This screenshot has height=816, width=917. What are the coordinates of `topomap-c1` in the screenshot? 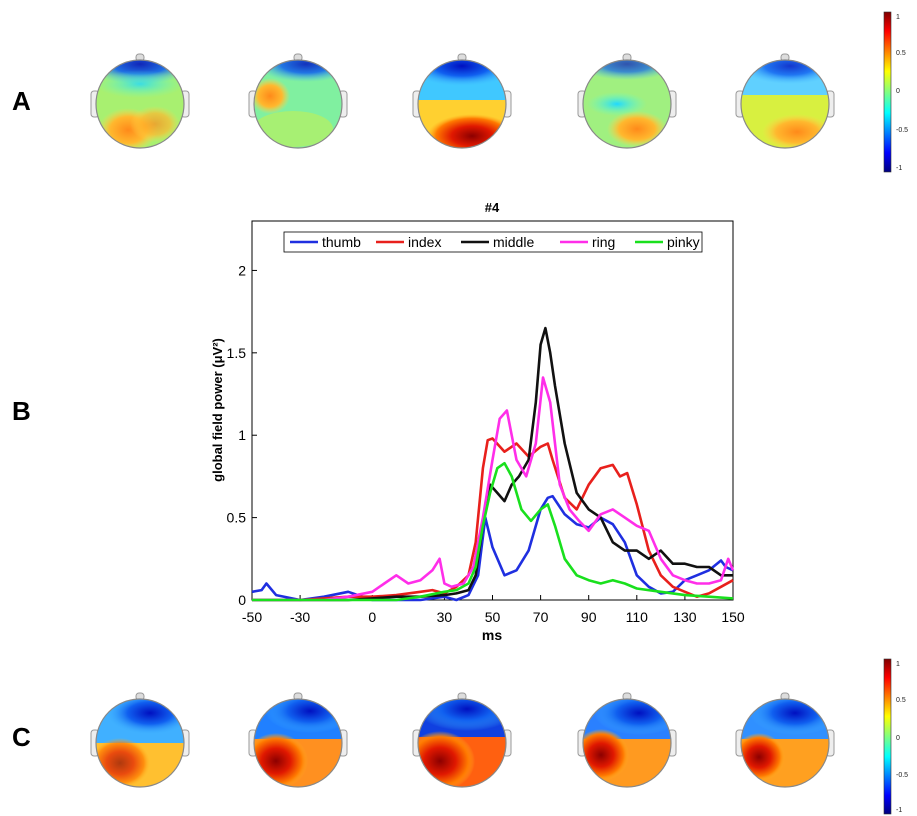 It's located at (140, 740).